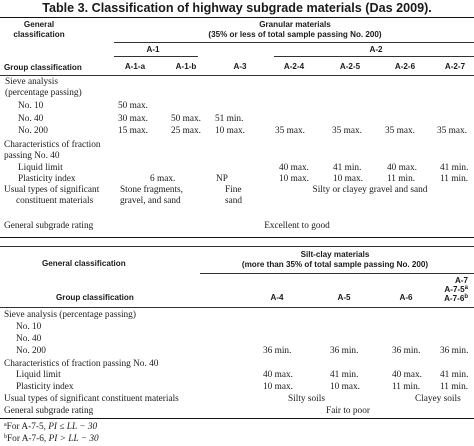  What do you see at coordinates (163, 179) in the screenshot?
I see `cell-pi-a-1: 6 max.` at bounding box center [163, 179].